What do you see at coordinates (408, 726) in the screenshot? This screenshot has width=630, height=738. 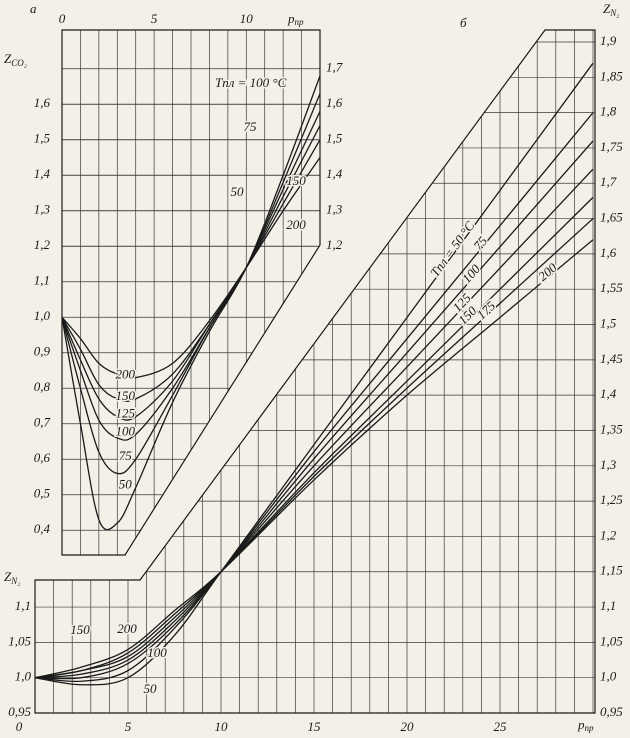 I see `x-tick-label: 20` at bounding box center [408, 726].